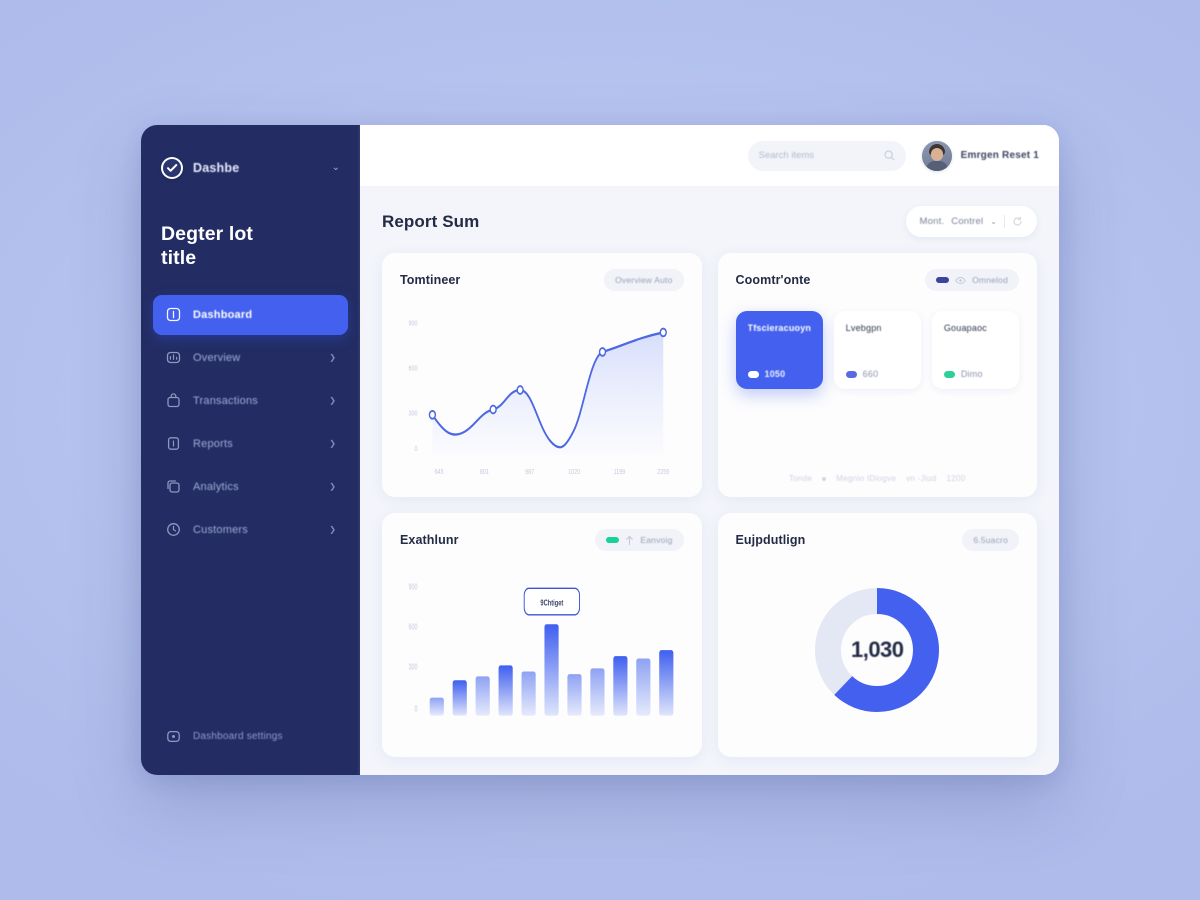  Describe the element at coordinates (818, 155) in the screenshot. I see `search-input` at that location.